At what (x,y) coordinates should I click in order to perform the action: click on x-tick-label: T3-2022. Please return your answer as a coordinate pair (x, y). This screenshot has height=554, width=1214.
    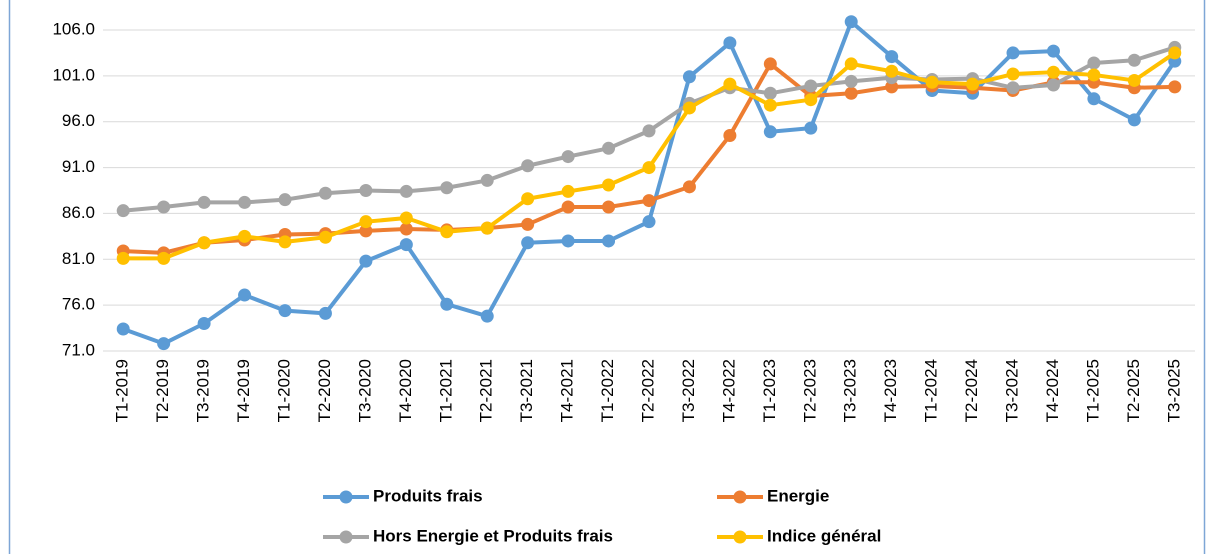
    Looking at the image, I should click on (688, 390).